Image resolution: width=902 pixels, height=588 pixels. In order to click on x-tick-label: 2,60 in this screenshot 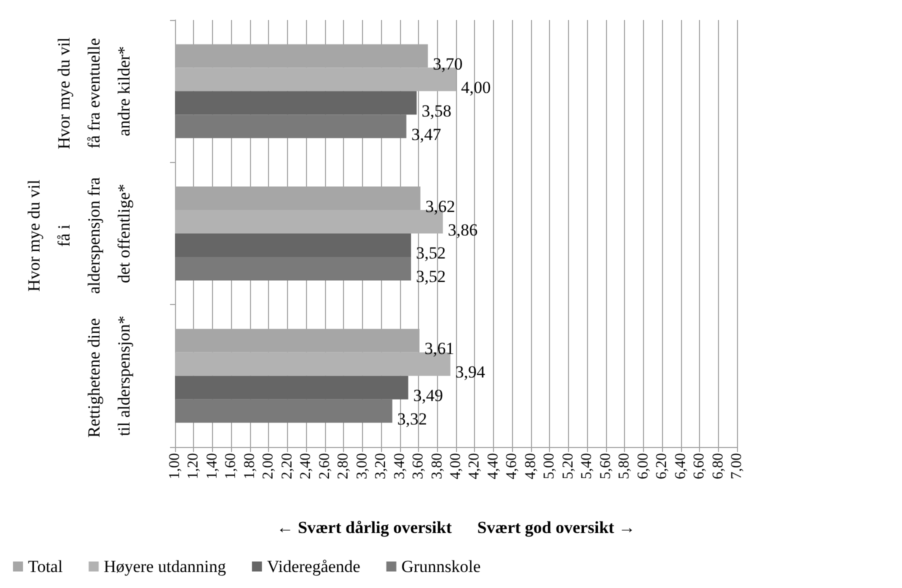, I will do `click(324, 466)`.